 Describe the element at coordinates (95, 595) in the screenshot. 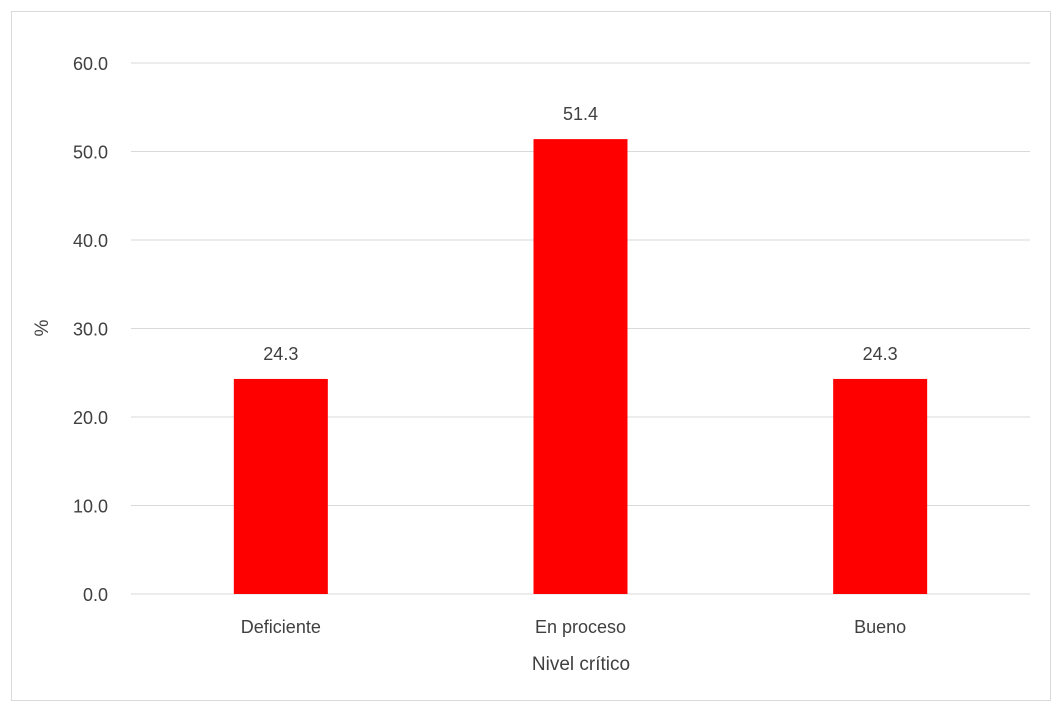

I see `y-tick-label: 0.0` at that location.